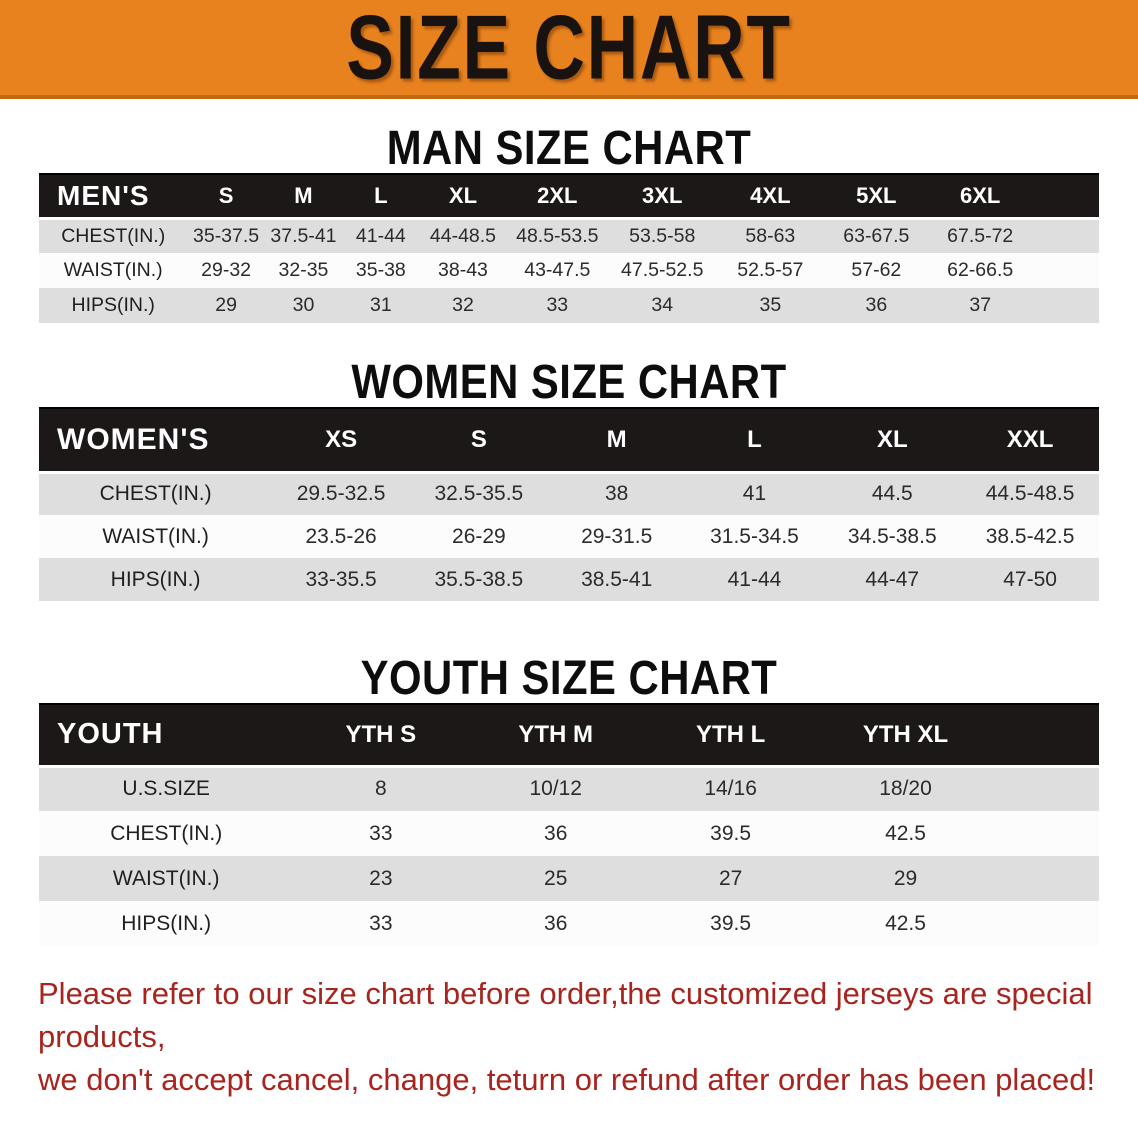  I want to click on size-value: 38, so click(617, 494).